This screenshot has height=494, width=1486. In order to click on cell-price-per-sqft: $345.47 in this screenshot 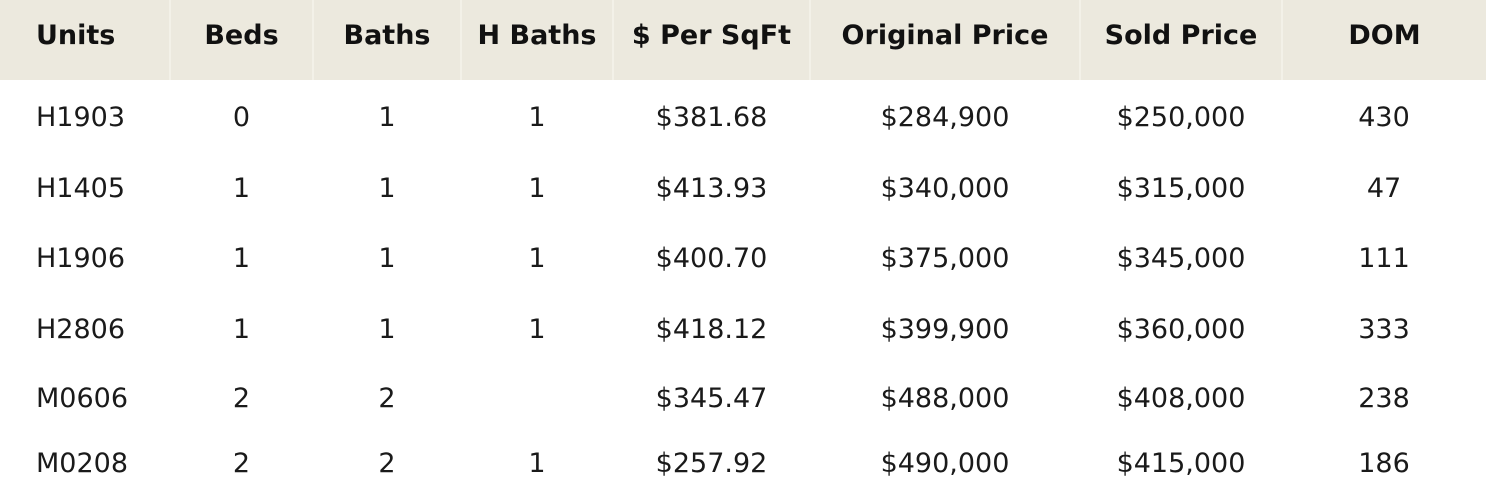, I will do `click(711, 398)`.